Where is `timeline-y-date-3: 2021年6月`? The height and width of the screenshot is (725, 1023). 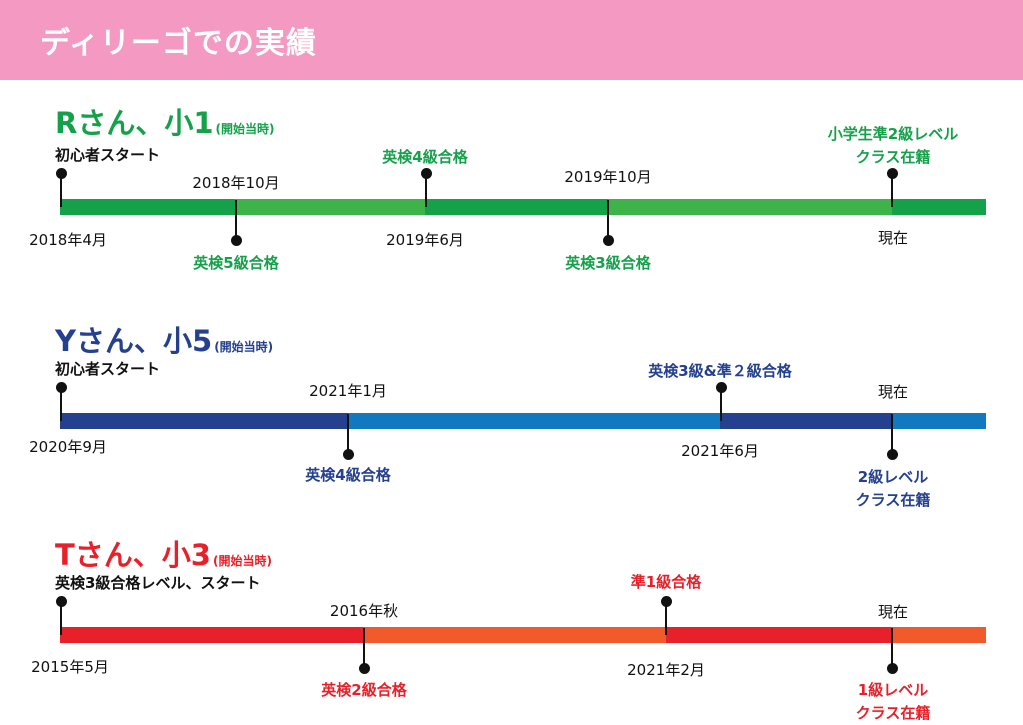
timeline-y-date-3: 2021年6月 is located at coordinates (720, 451).